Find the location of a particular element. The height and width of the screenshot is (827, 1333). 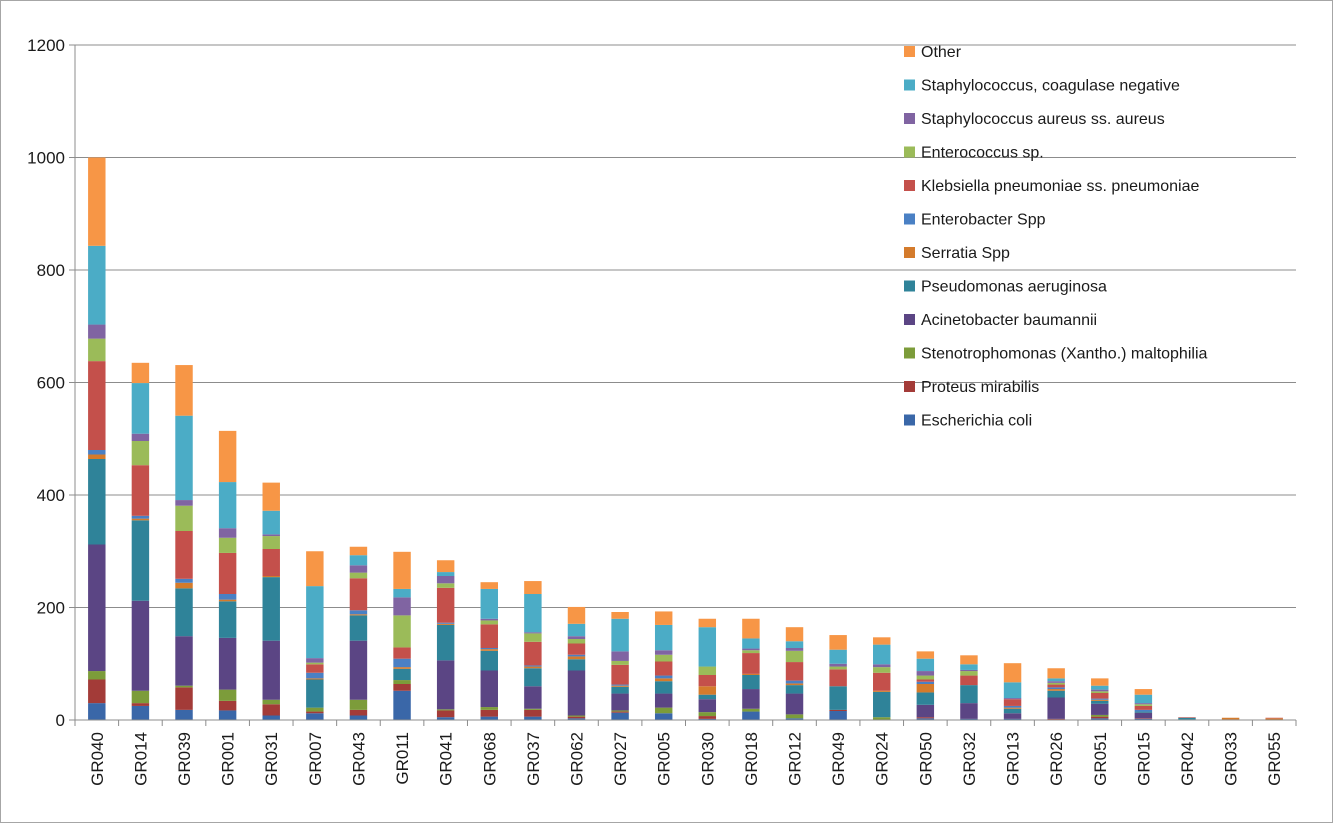

x-tick-label: GR012 is located at coordinates (795, 759).